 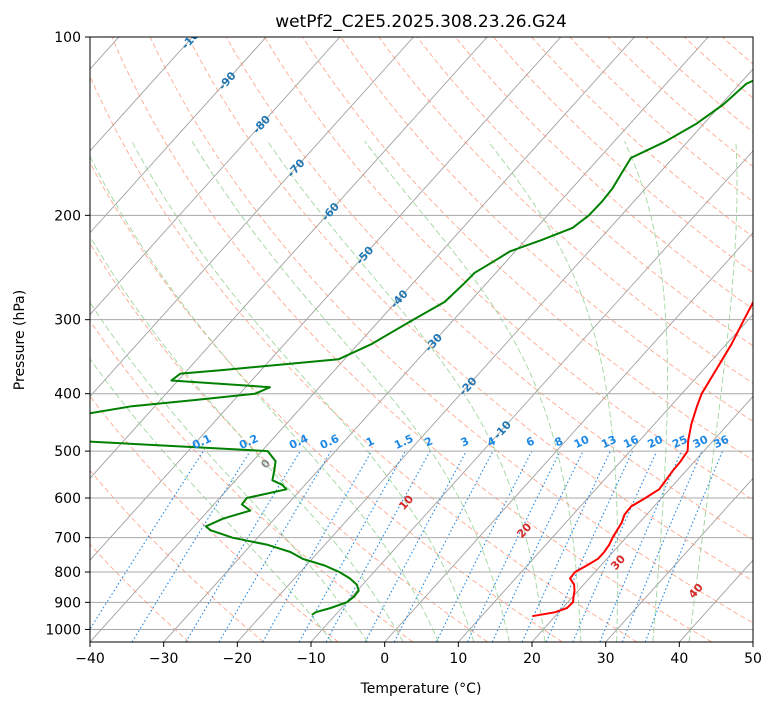 I want to click on y-tick-label: 1000, so click(x=63, y=630).